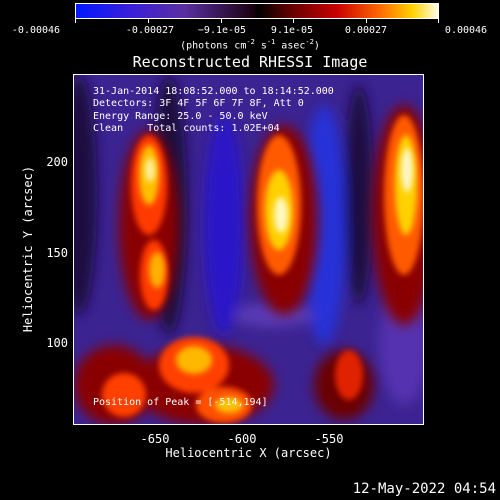 The height and width of the screenshot is (500, 500). What do you see at coordinates (248, 453) in the screenshot?
I see `x-axis-label: Heliocentric X (arcsec)` at bounding box center [248, 453].